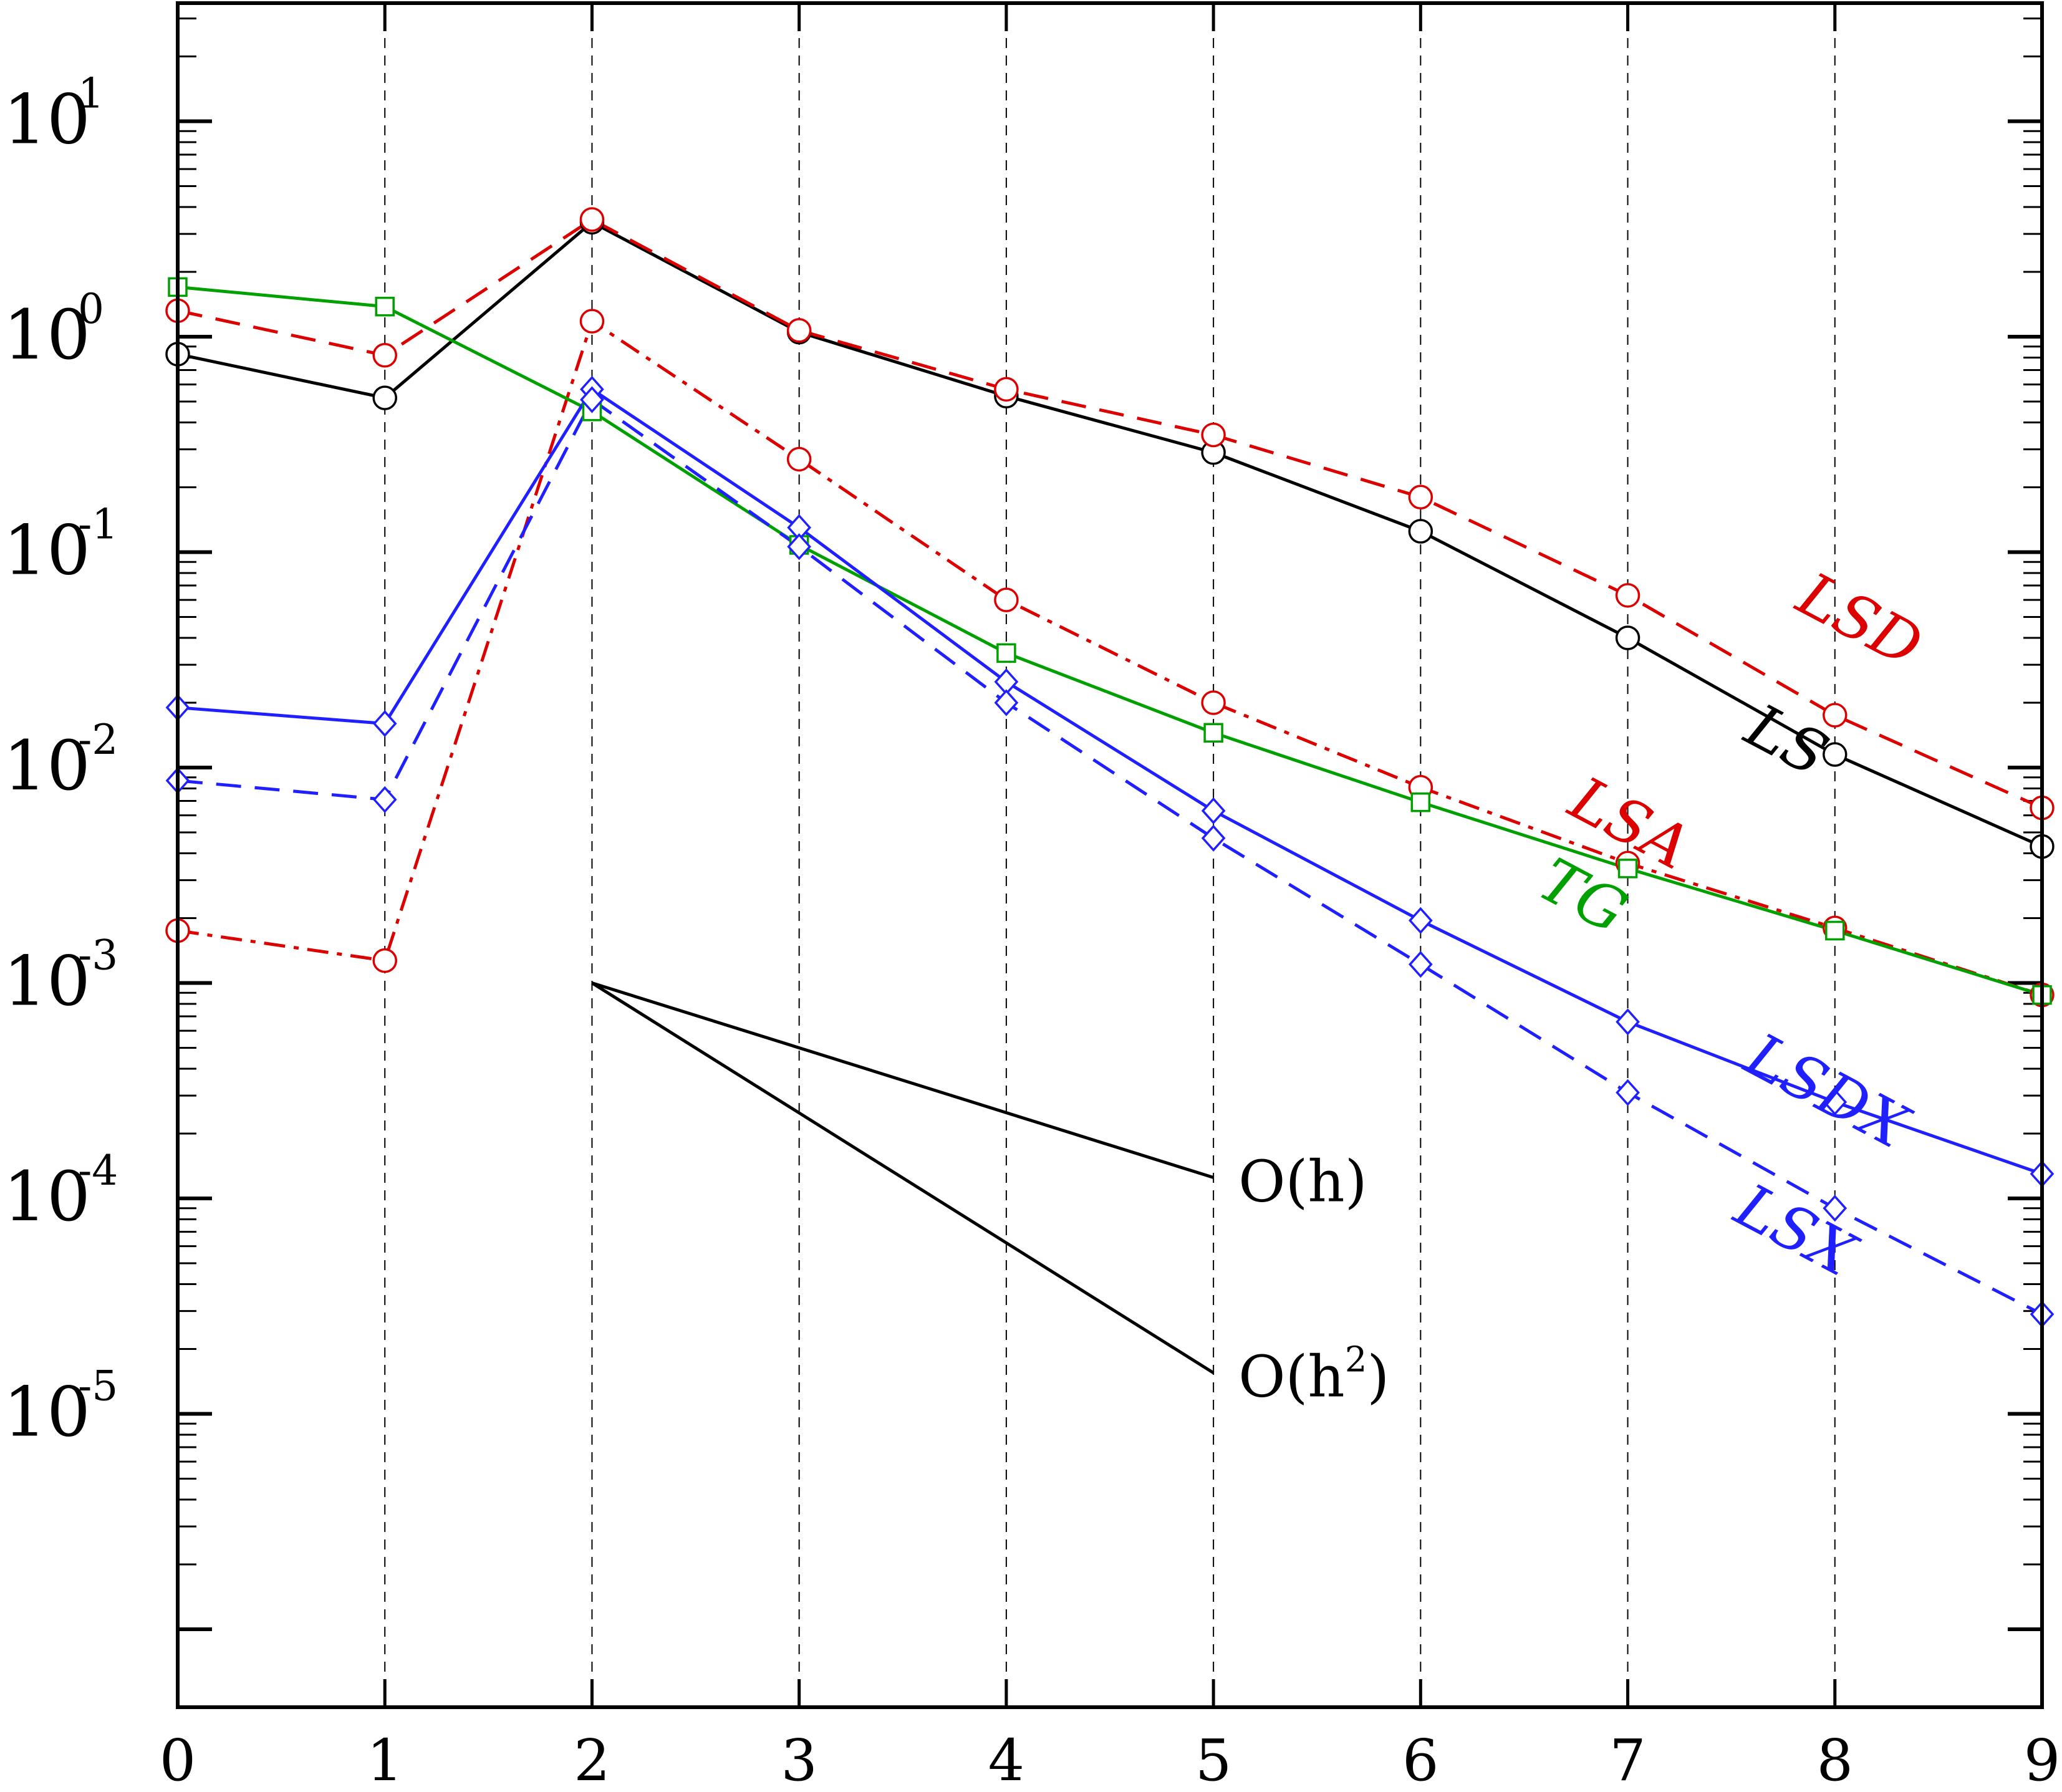 This screenshot has width=2062, height=1792. Describe the element at coordinates (1628, 1759) in the screenshot. I see `x-tick-label: 7` at that location.